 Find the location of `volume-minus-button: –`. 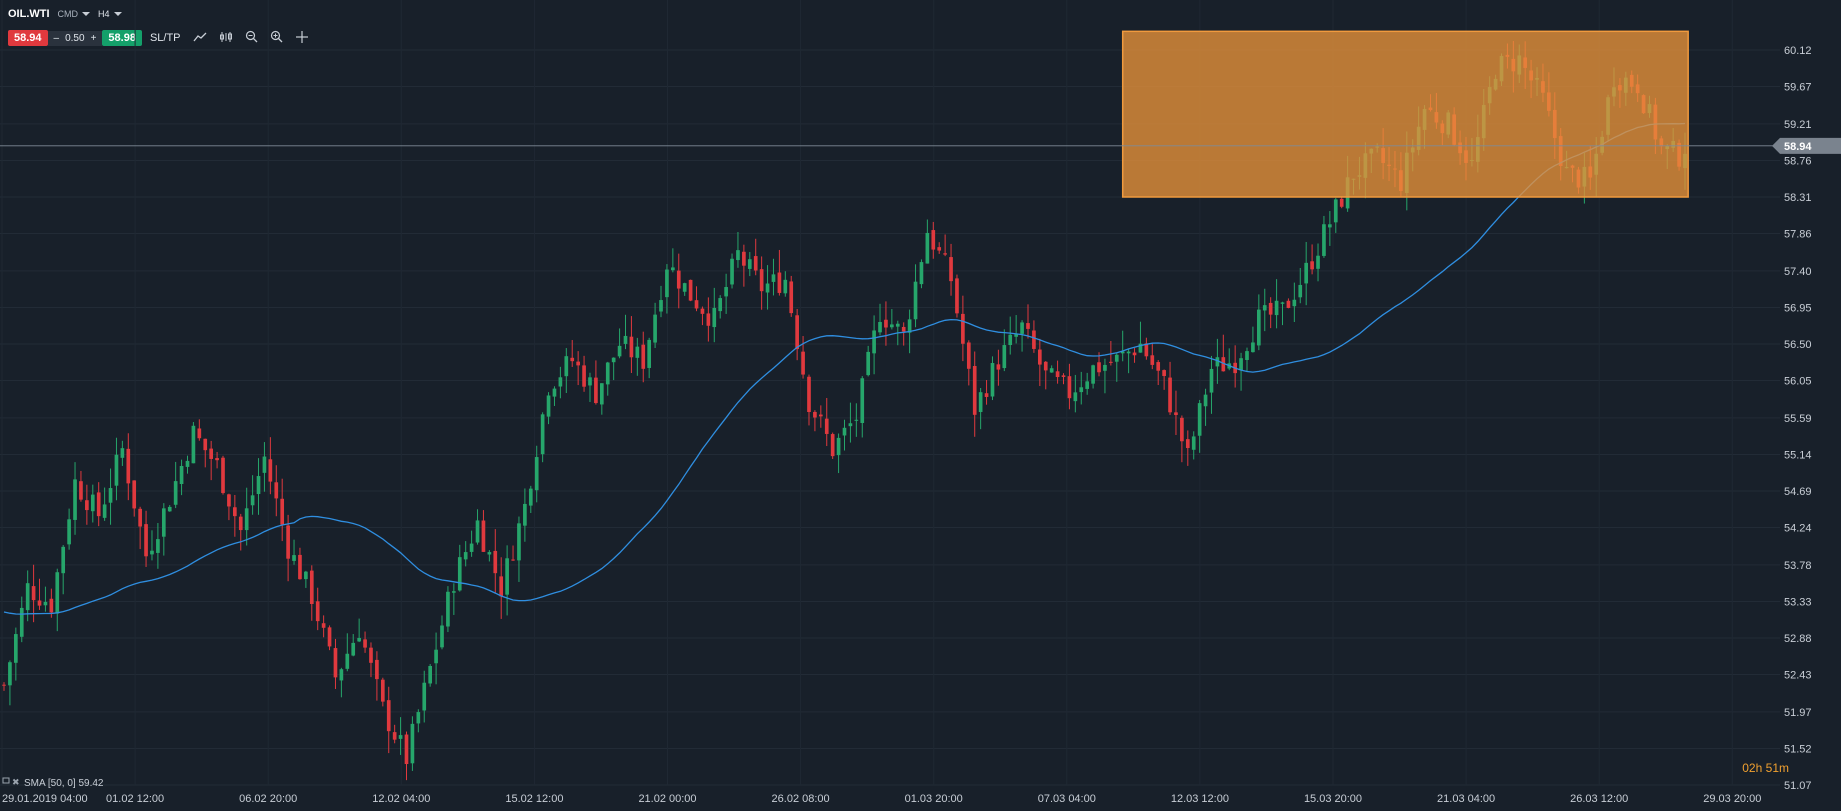

volume-minus-button: – is located at coordinates (56, 38).